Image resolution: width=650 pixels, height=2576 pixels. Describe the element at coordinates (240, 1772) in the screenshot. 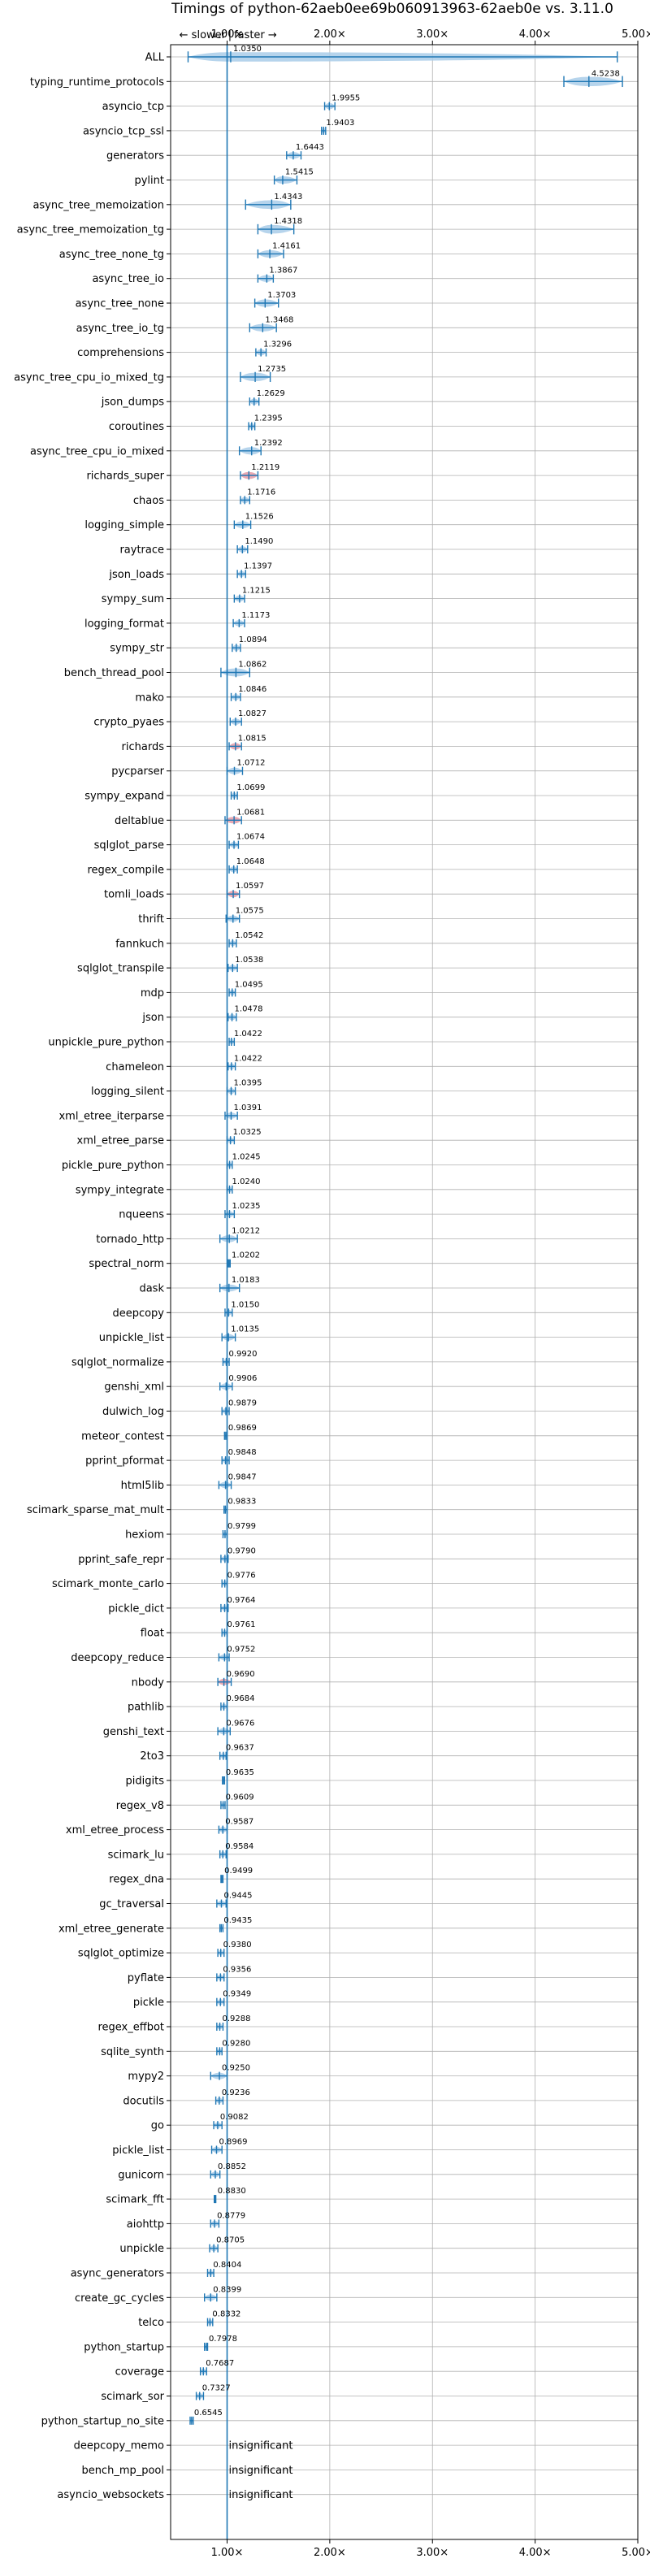

I see `value-label: 0.9635` at that location.